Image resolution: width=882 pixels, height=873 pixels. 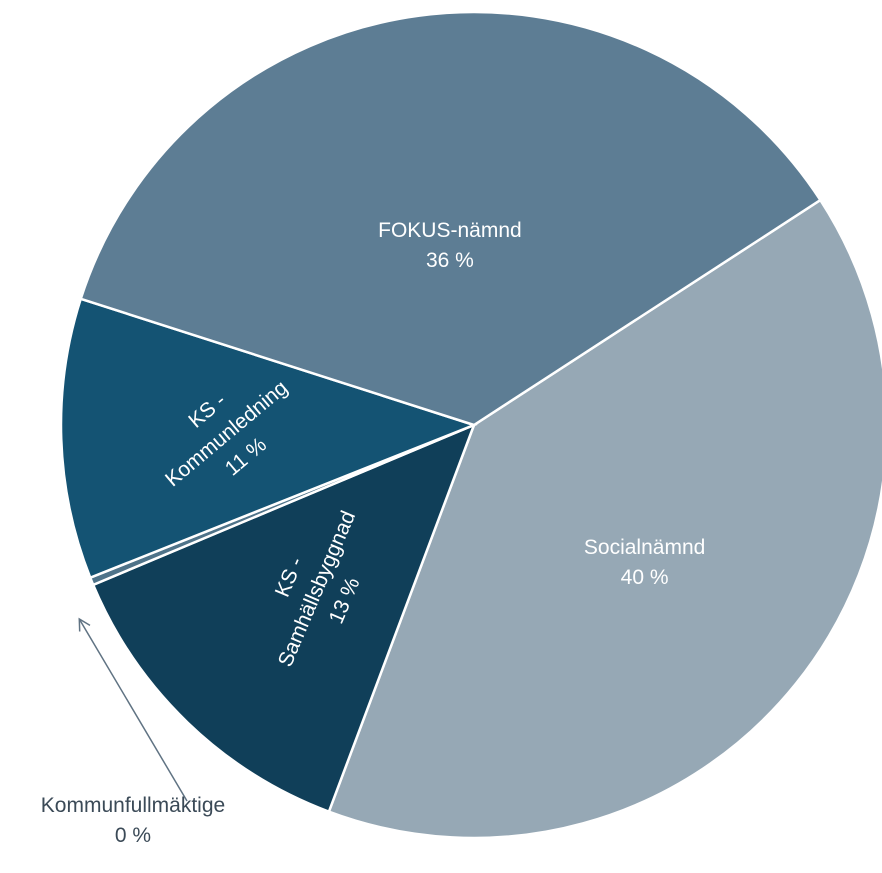 I want to click on data-label-fokus-namnd: FOKUS-nämnd 36 %, so click(x=450, y=245).